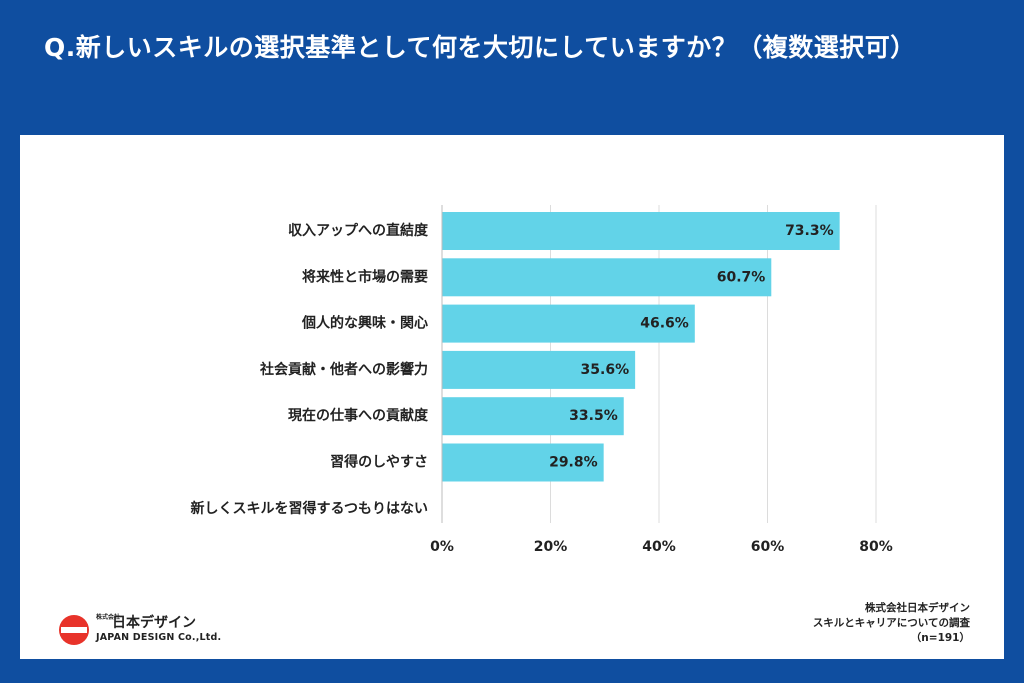 The image size is (1024, 683). I want to click on x-tick-label-0: 0%, so click(442, 547).